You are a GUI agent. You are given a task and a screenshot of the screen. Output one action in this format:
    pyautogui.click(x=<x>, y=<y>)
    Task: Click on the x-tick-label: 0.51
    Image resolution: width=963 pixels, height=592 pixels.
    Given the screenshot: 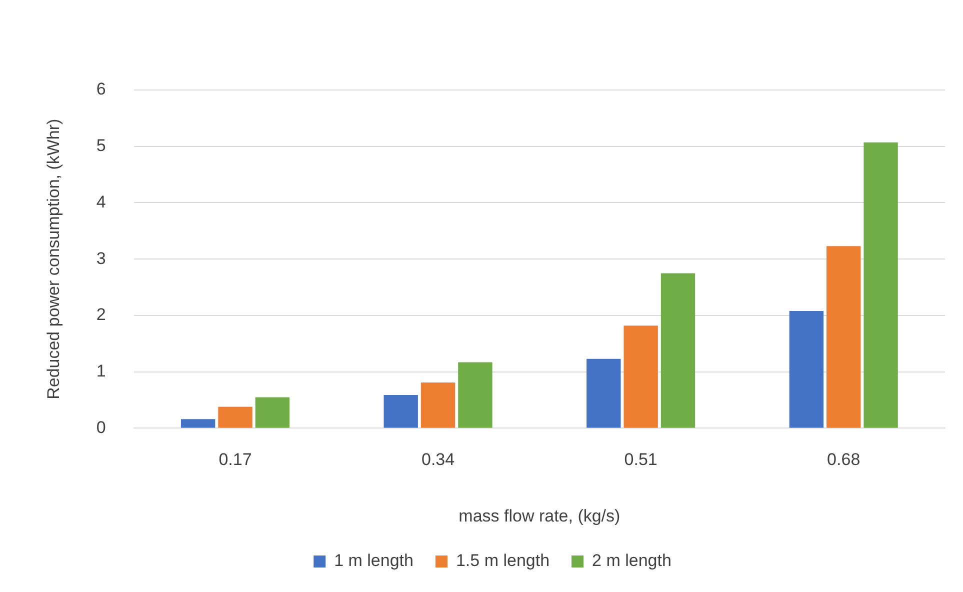 What is the action you would take?
    pyautogui.click(x=641, y=460)
    